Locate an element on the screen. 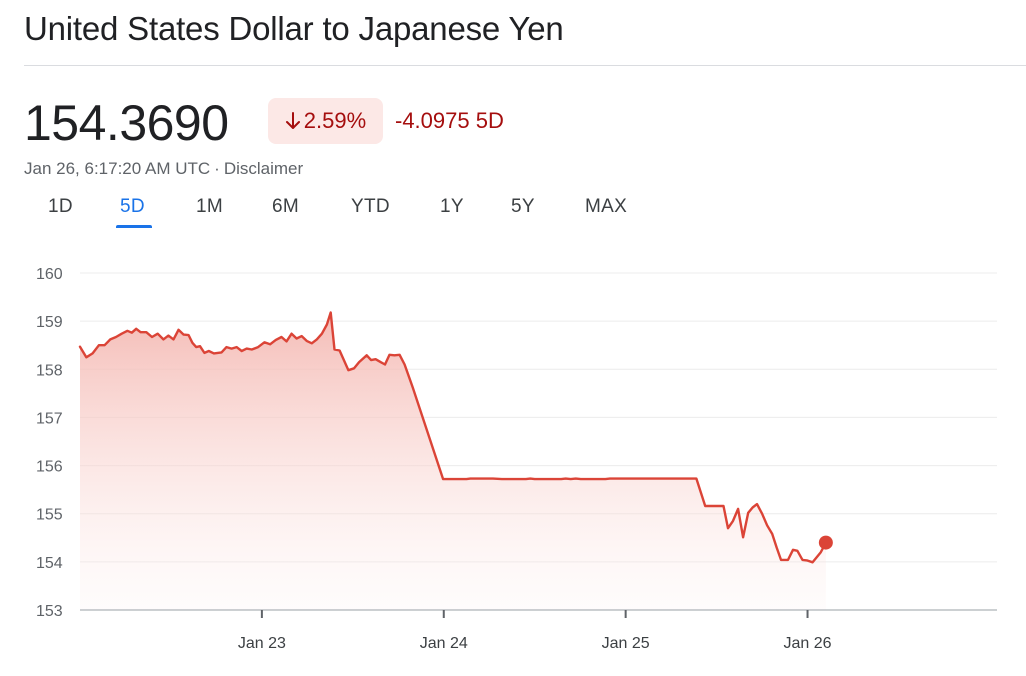 Image resolution: width=1026 pixels, height=676 pixels. x-tick-label: Jan 25 is located at coordinates (626, 643).